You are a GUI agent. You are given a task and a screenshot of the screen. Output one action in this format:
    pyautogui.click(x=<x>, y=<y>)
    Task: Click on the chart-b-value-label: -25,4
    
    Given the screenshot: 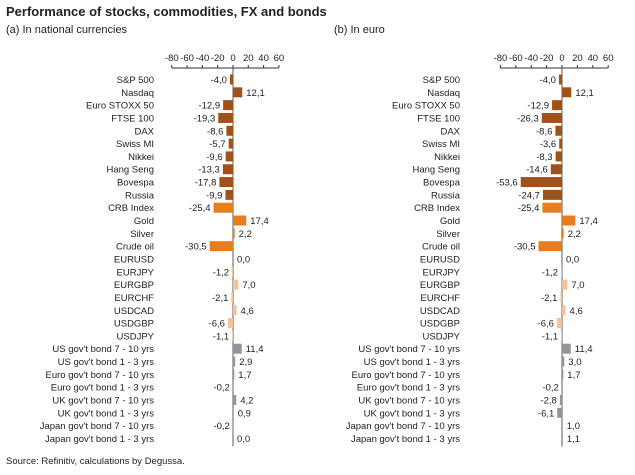 What is the action you would take?
    pyautogui.click(x=529, y=208)
    